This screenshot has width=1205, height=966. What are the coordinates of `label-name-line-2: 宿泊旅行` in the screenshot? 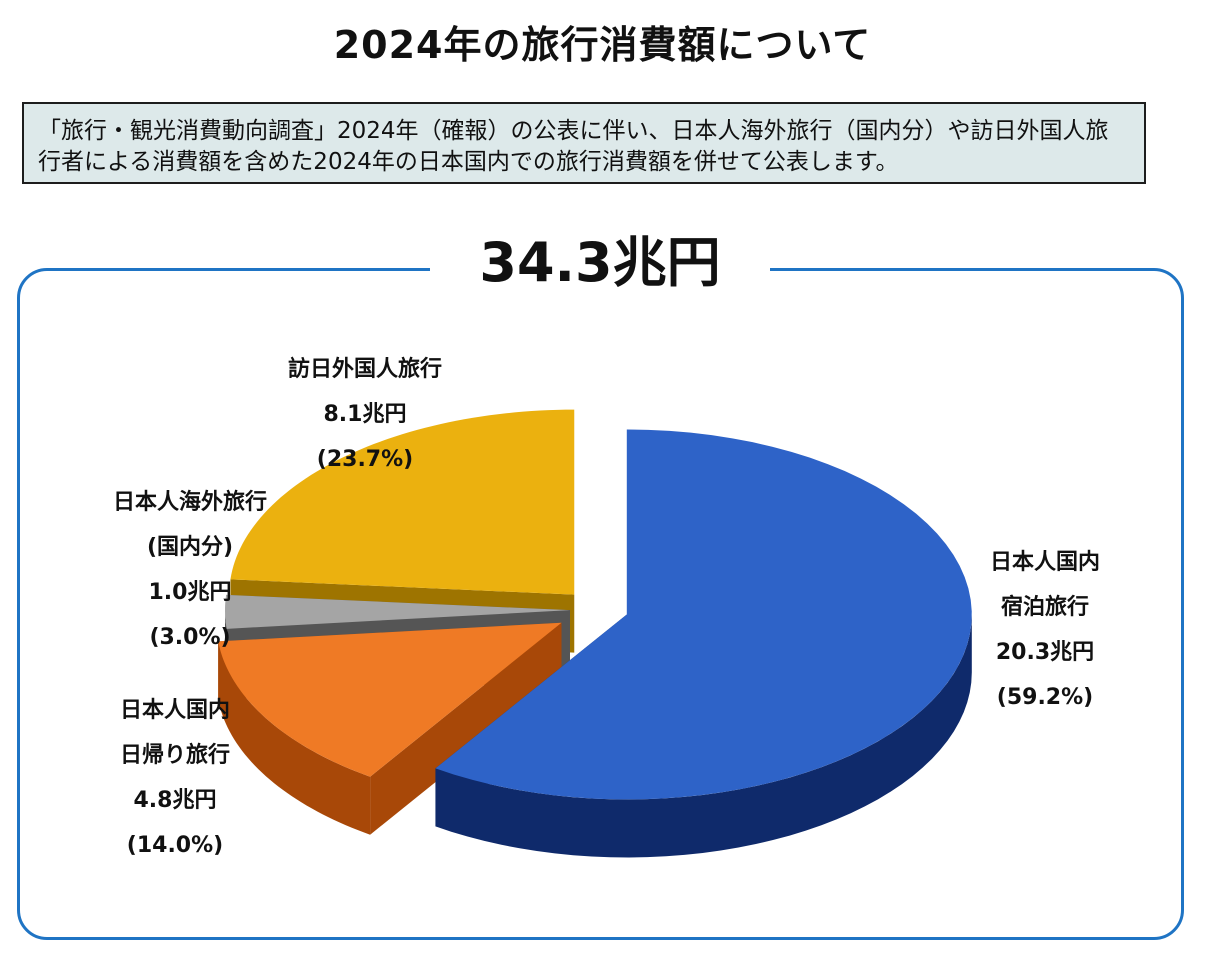 It's located at (1044, 607).